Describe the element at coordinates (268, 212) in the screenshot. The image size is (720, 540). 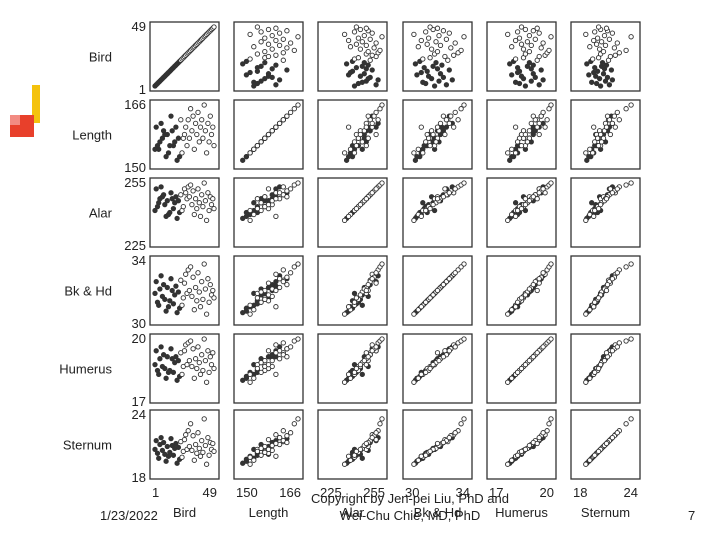
I see `panel-alar-vs-length` at that location.